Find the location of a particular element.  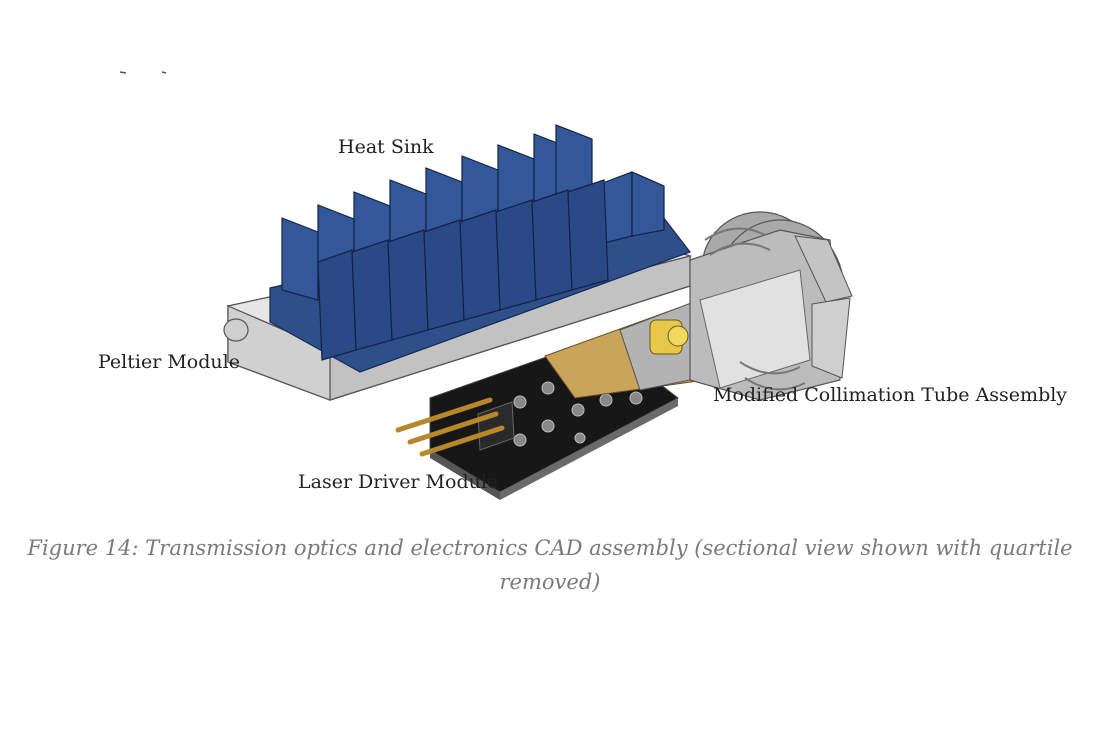

label-heat-sink: Heat Sink is located at coordinates (386, 147).